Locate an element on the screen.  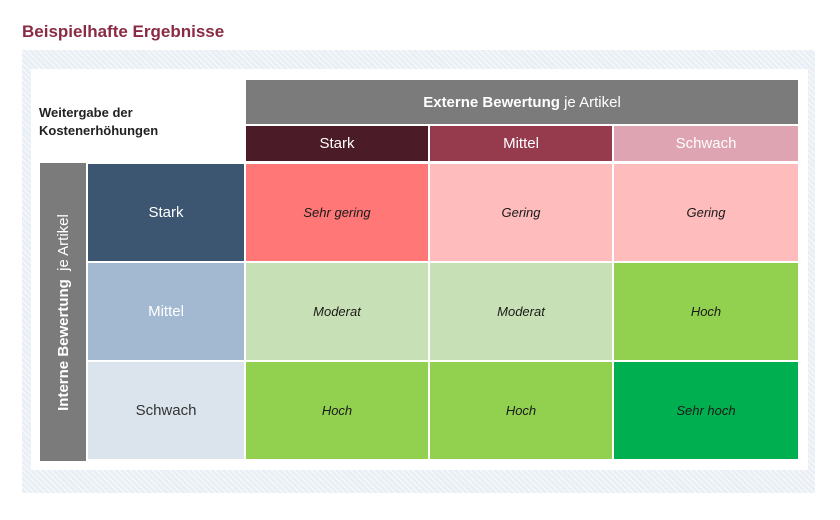
external-rating-header-rest: je Artikel is located at coordinates (590, 102).